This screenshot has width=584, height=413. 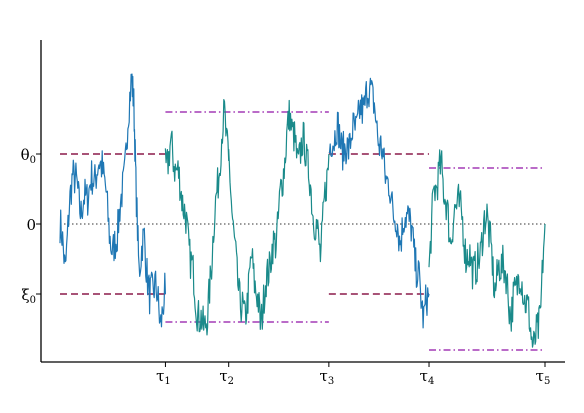 I want to click on x-tick-label-5: τ5, so click(x=543, y=377).